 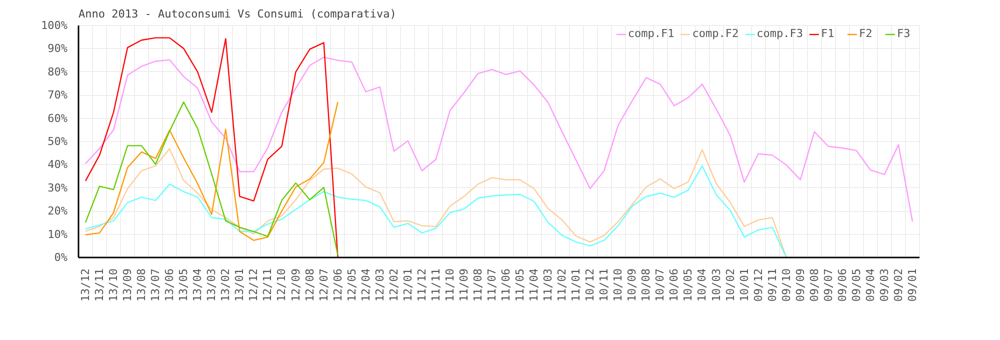 What do you see at coordinates (562, 285) in the screenshot?
I see `x-tick-label: 11/02` at bounding box center [562, 285].